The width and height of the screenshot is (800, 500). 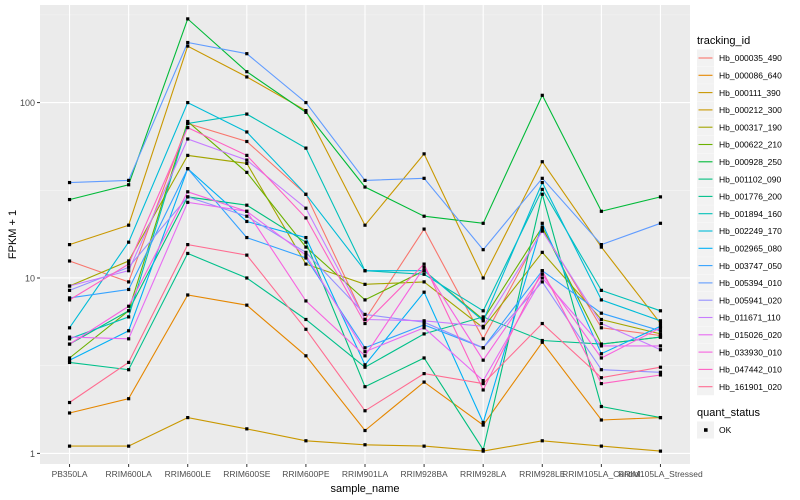 I want to click on y-axis: 1 10 100, so click(x=30, y=278).